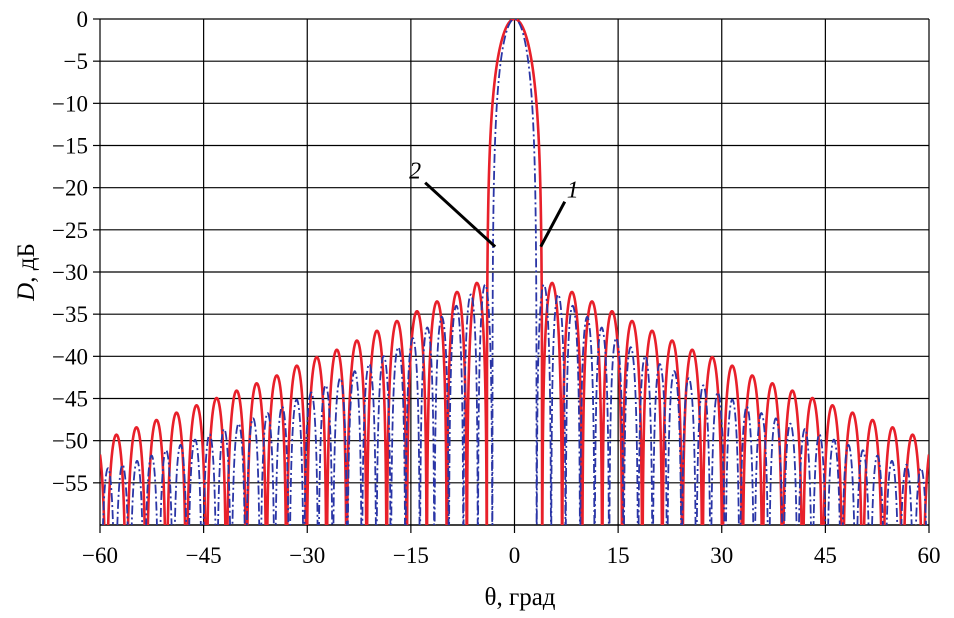 This screenshot has width=954, height=618. Describe the element at coordinates (70, 146) in the screenshot. I see `y-tick-label: −15` at that location.